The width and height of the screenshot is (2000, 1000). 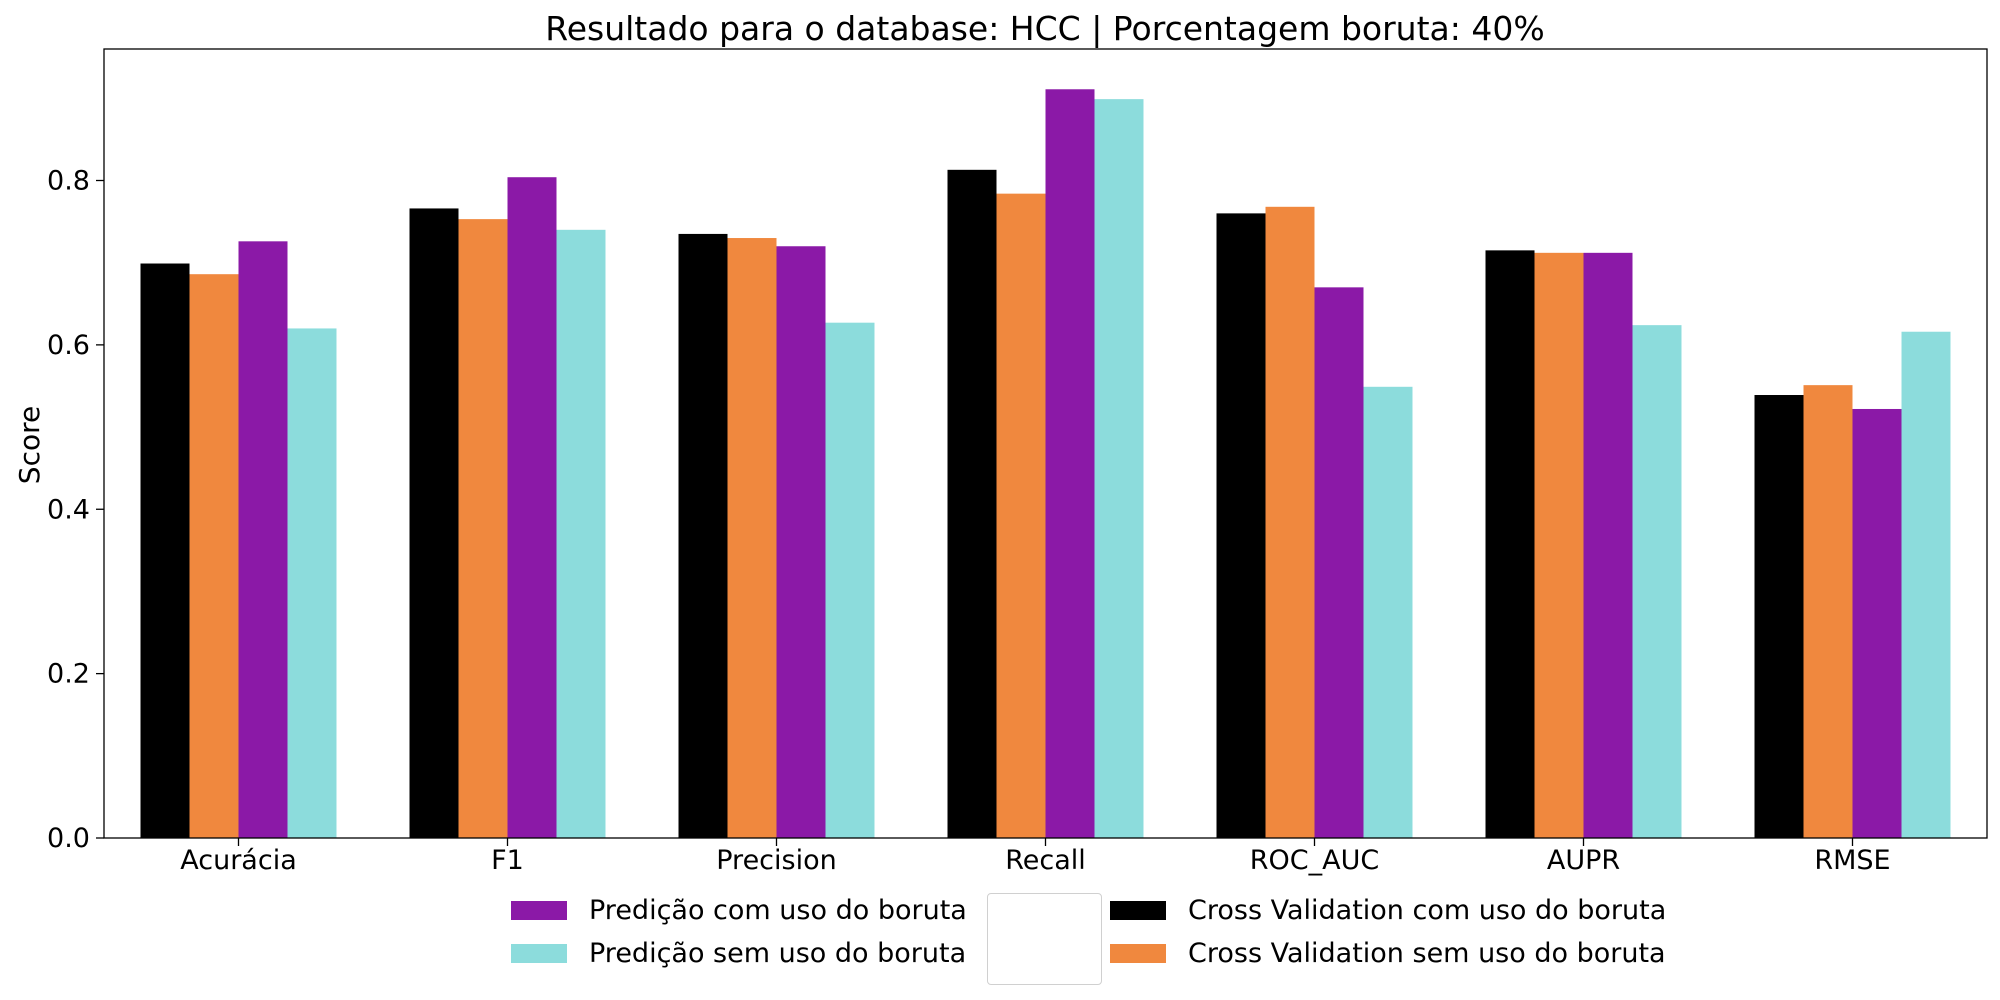 I want to click on y-axis-ticks: 0.0 0.2 0.4 0.6 0.8, so click(x=75, y=510).